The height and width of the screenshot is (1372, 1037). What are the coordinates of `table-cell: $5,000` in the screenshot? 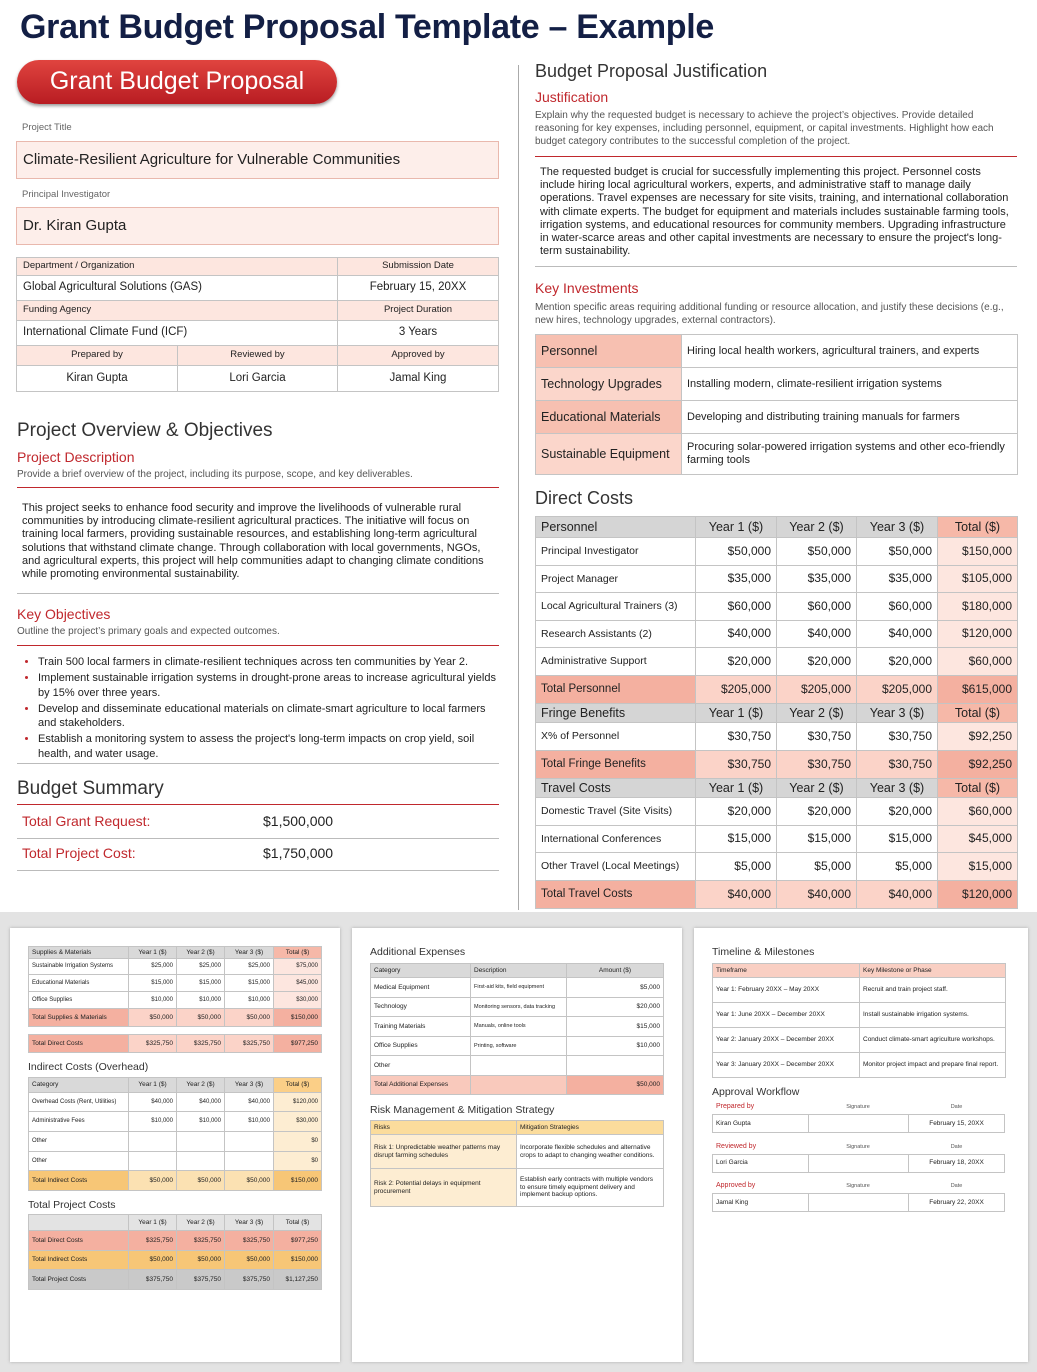 It's located at (897, 866).